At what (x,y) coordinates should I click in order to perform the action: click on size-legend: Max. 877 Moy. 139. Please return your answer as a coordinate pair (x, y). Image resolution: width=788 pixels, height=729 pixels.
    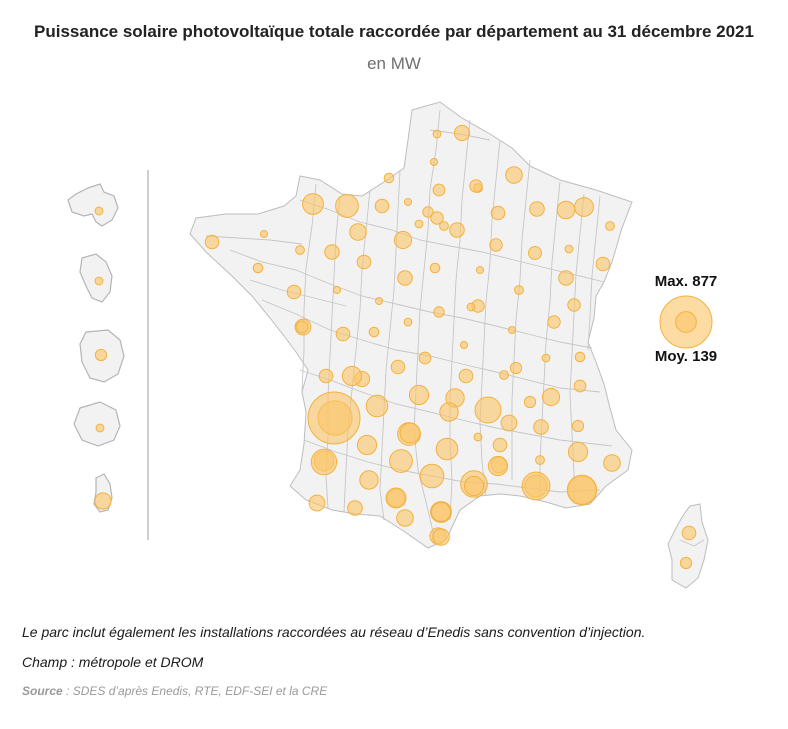
    Looking at the image, I should click on (686, 319).